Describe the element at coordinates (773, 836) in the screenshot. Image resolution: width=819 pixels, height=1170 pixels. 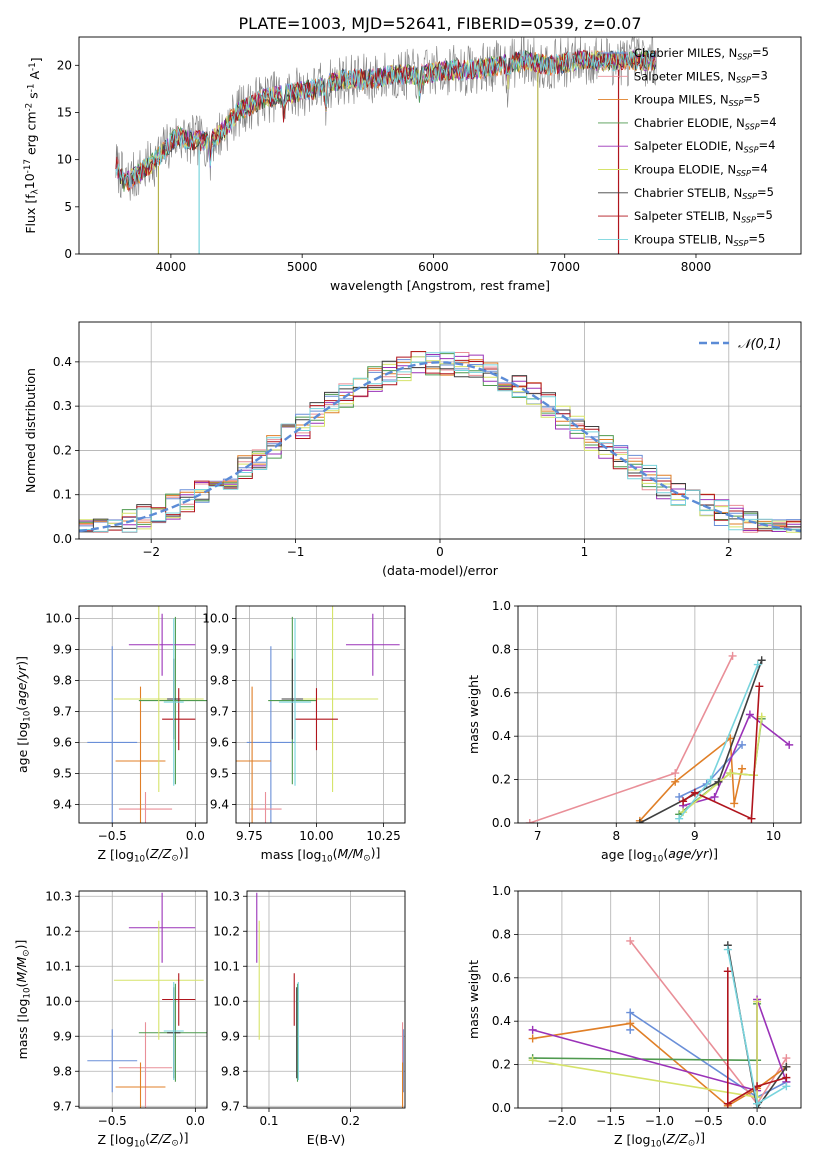
I see `x-tick-label: 10` at that location.